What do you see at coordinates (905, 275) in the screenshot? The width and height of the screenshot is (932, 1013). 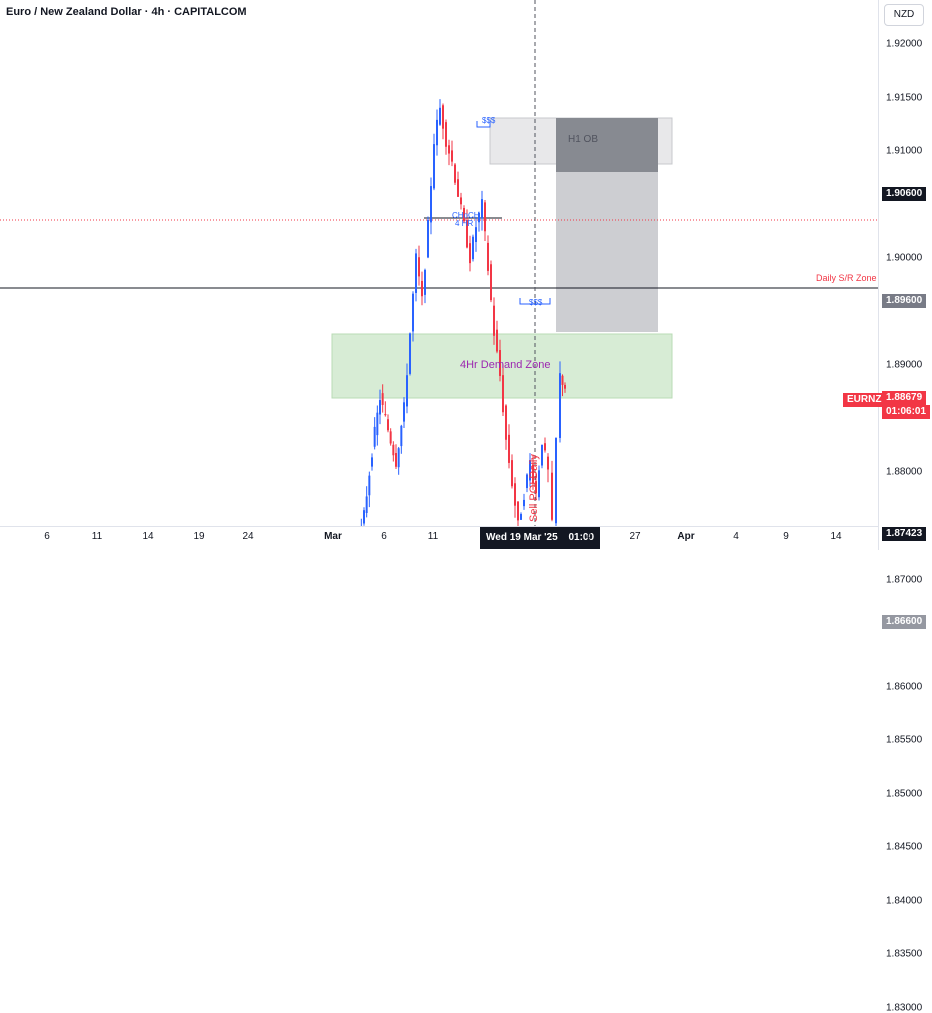 I see `price-axis` at bounding box center [905, 275].